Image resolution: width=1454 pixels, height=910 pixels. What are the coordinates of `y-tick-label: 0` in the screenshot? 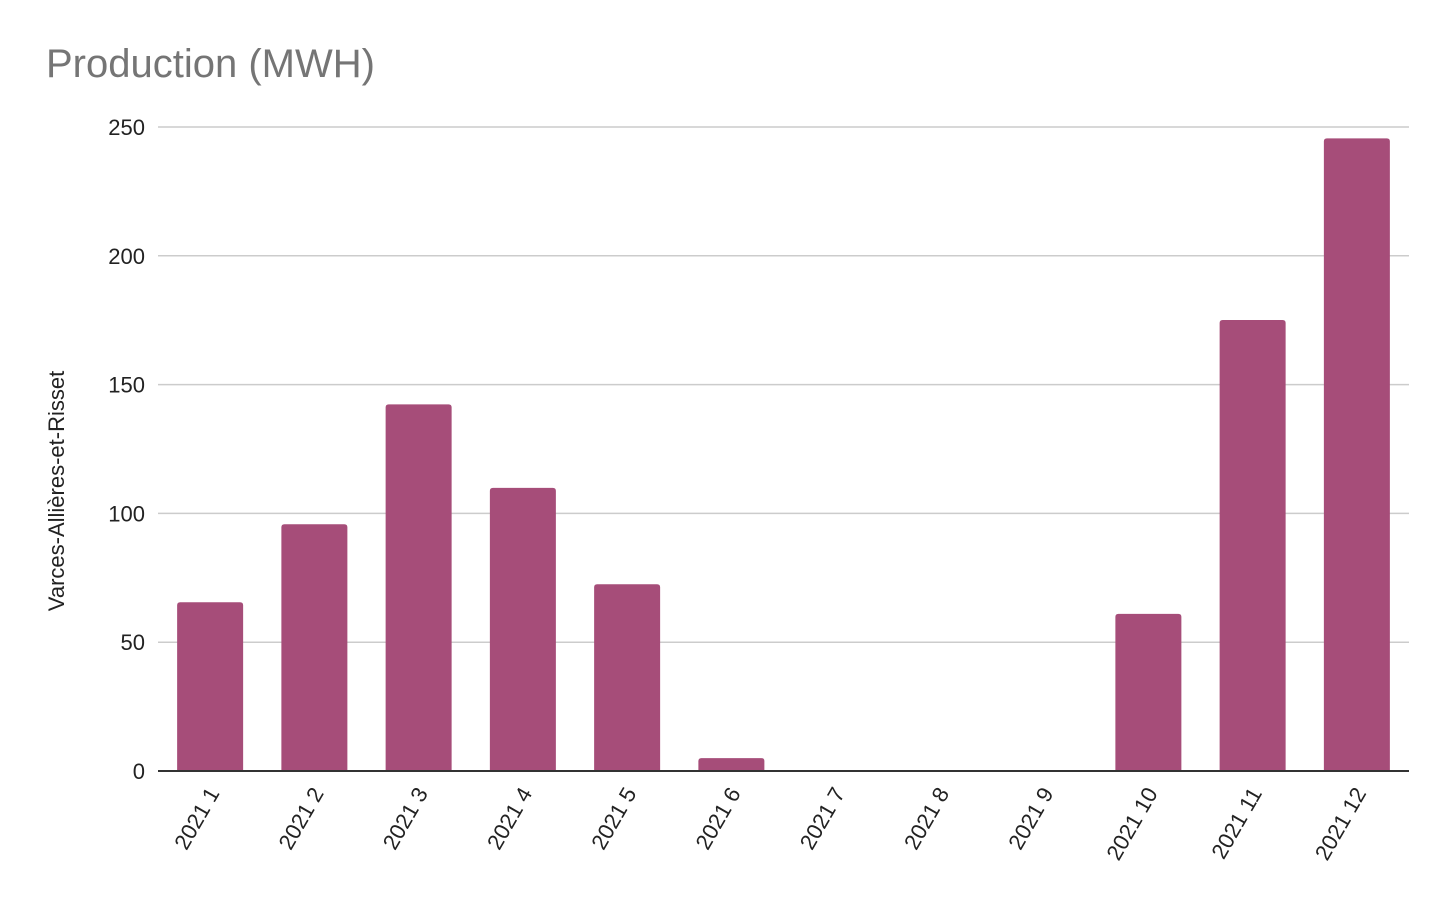 It's located at (139, 771).